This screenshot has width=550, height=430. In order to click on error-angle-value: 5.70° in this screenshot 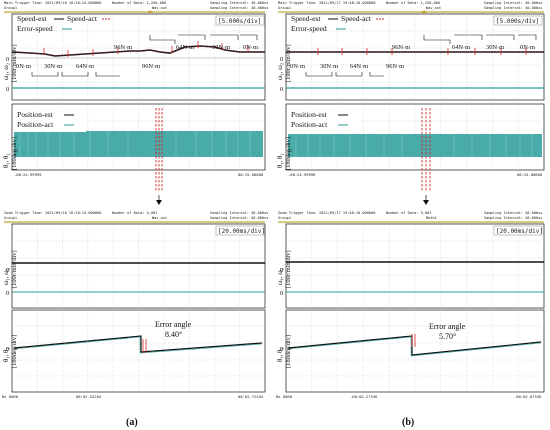, I will do `click(447, 336)`.